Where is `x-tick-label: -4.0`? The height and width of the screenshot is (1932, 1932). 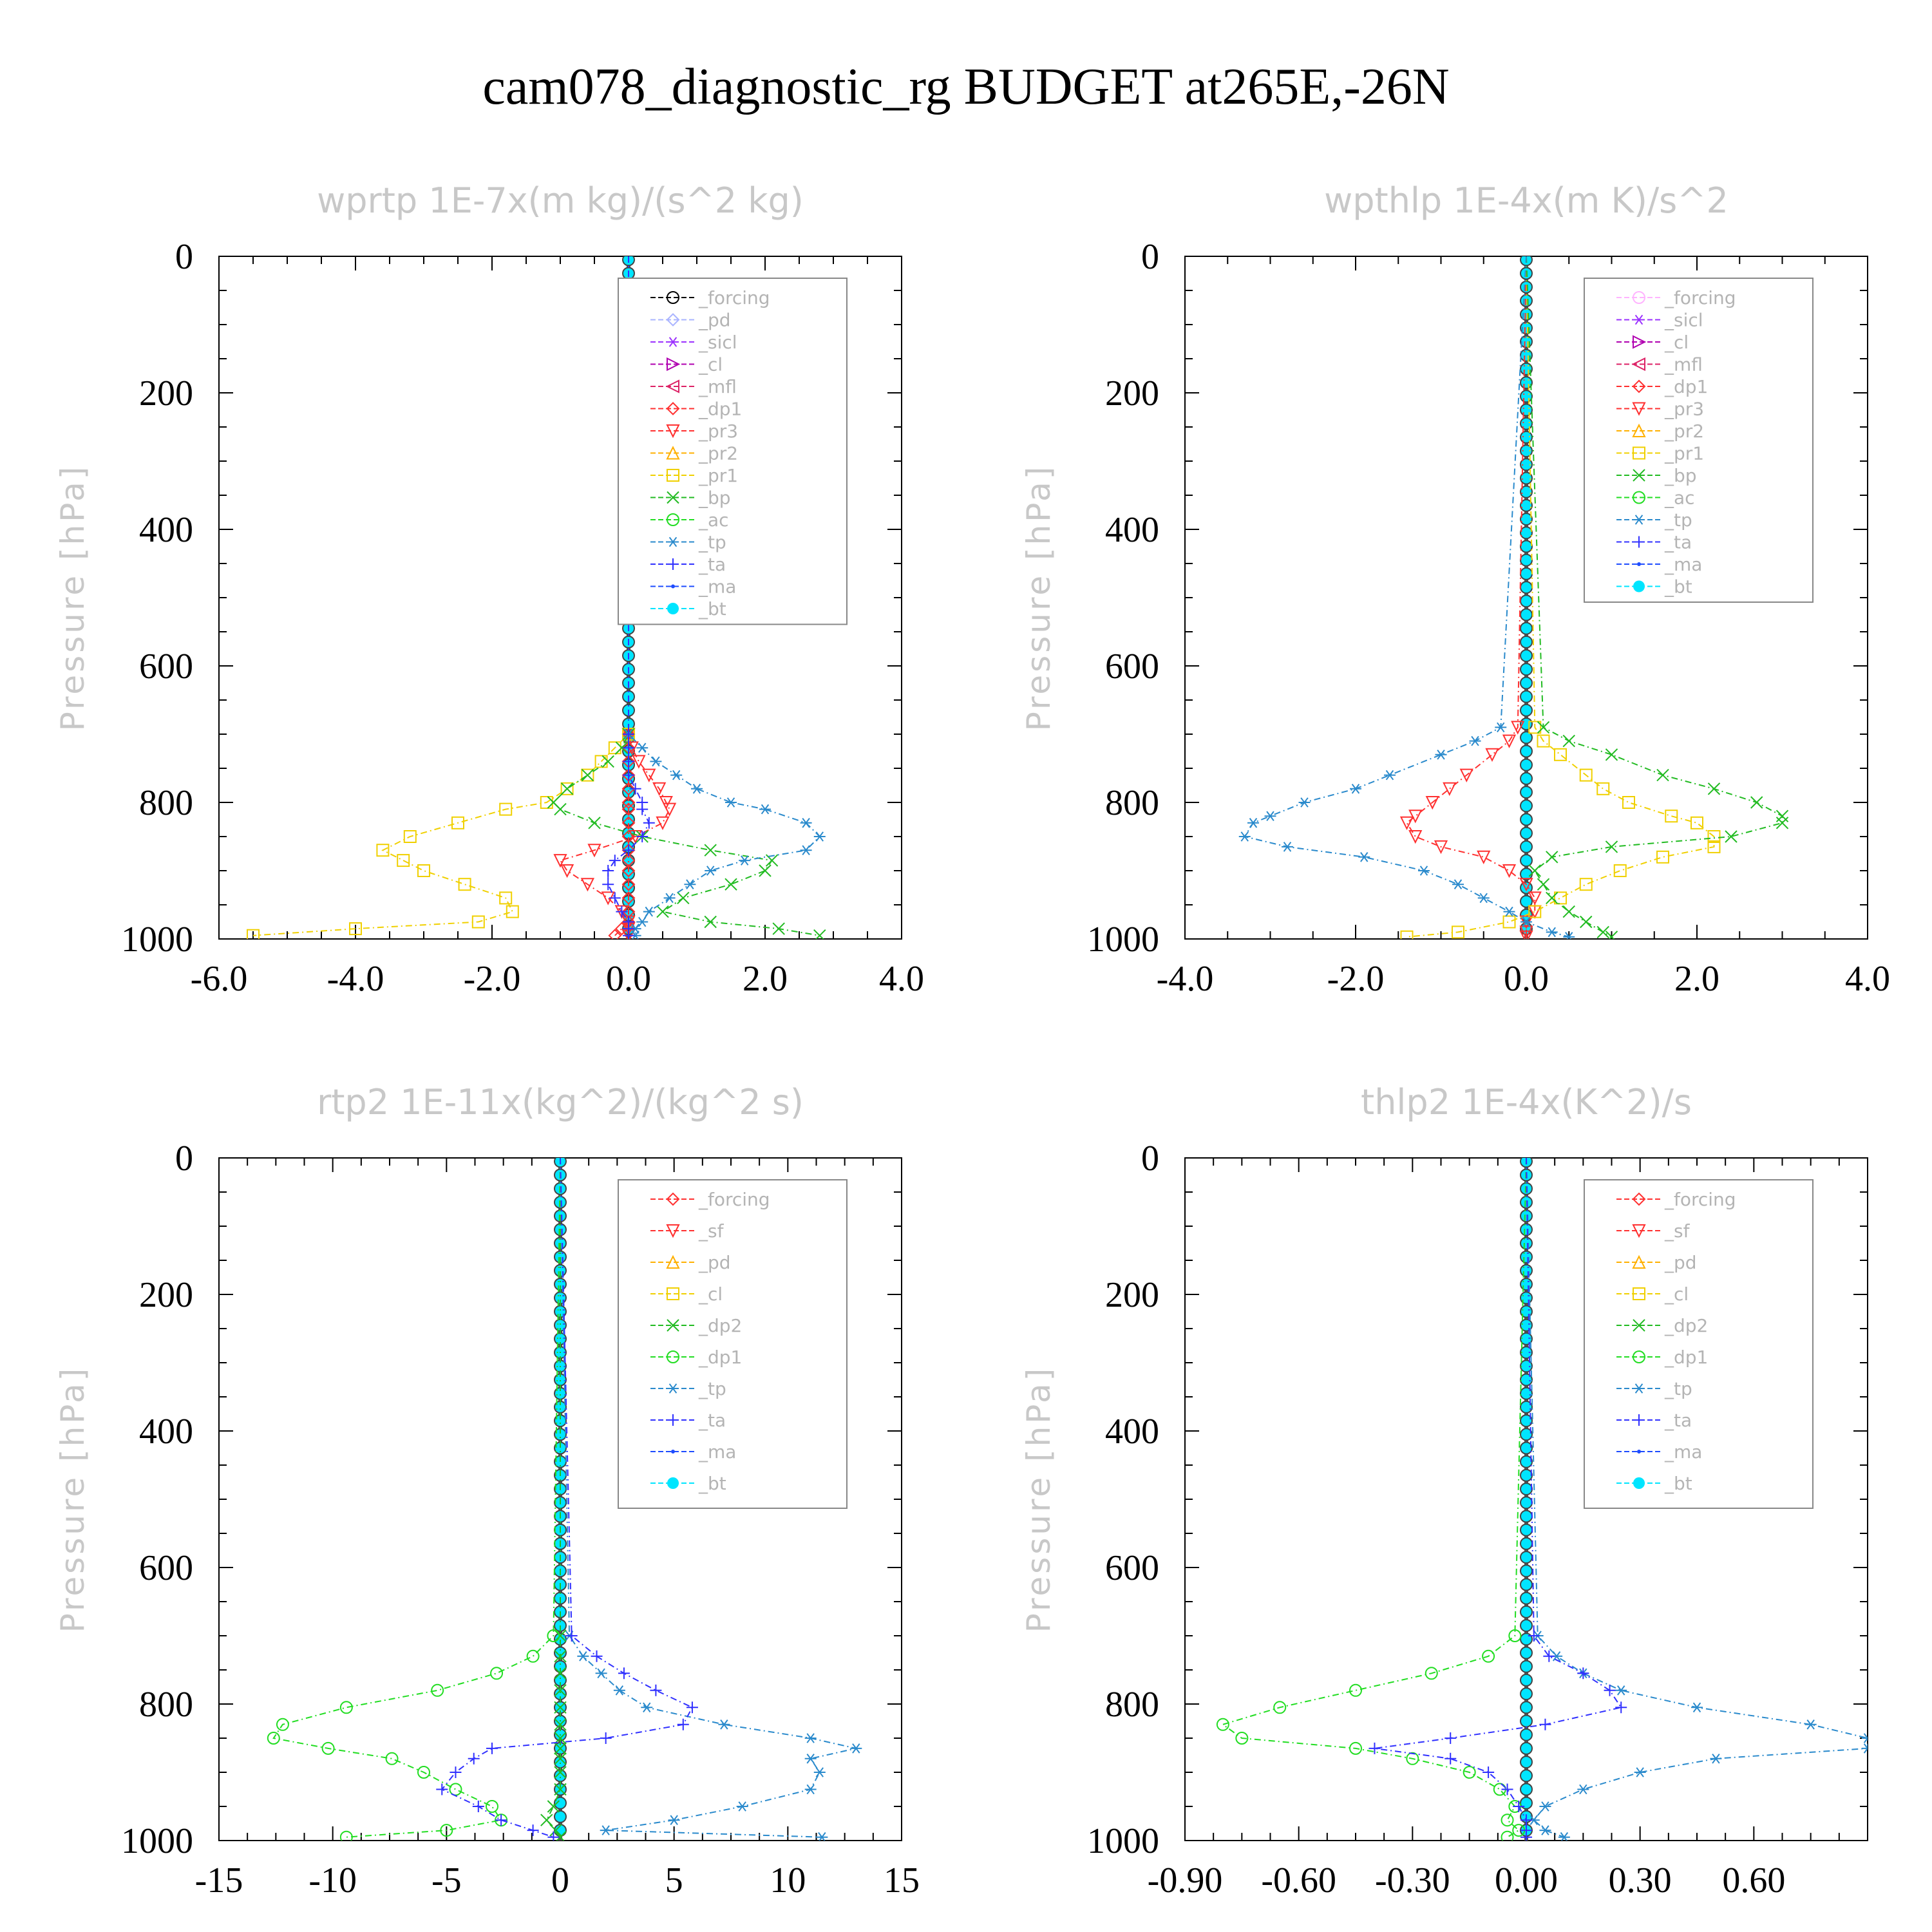
x-tick-label: -4.0 is located at coordinates (355, 979).